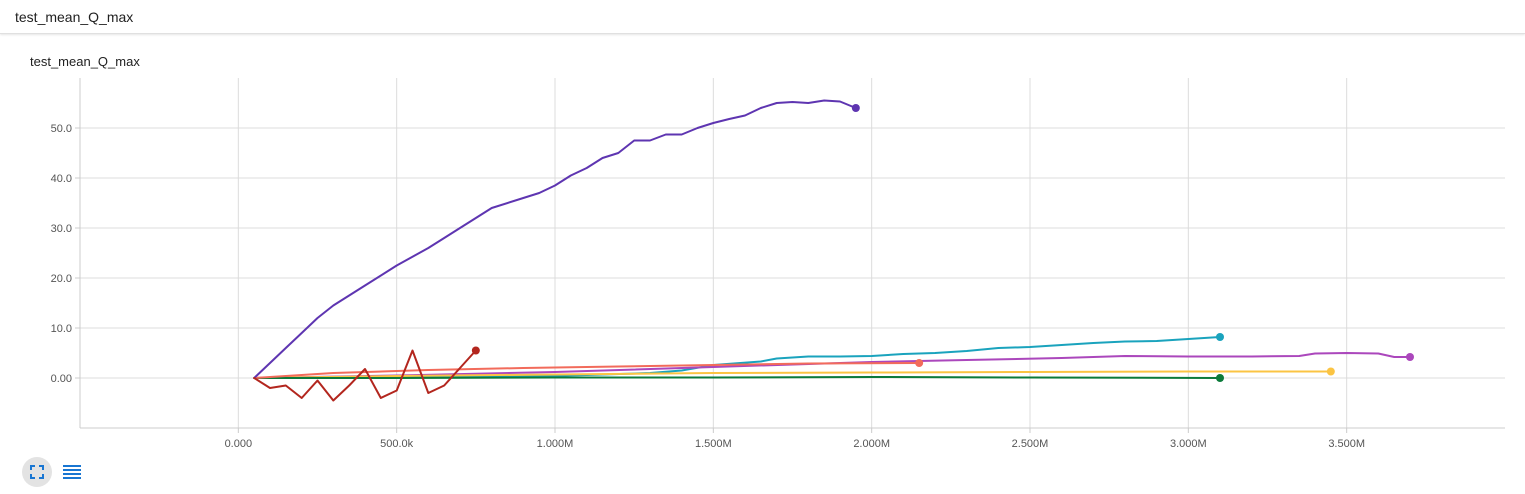 Image resolution: width=1525 pixels, height=494 pixels. Describe the element at coordinates (762, 17) in the screenshot. I see `card-header: test_mean_Q_max` at that location.